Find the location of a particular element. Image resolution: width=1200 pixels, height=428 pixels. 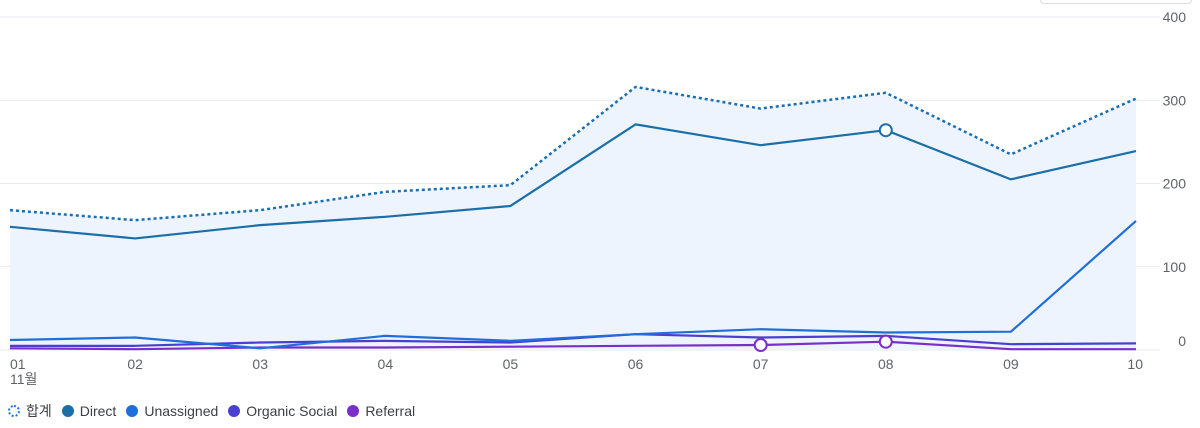

legend-item-organic-social: Organic Social is located at coordinates (282, 411).